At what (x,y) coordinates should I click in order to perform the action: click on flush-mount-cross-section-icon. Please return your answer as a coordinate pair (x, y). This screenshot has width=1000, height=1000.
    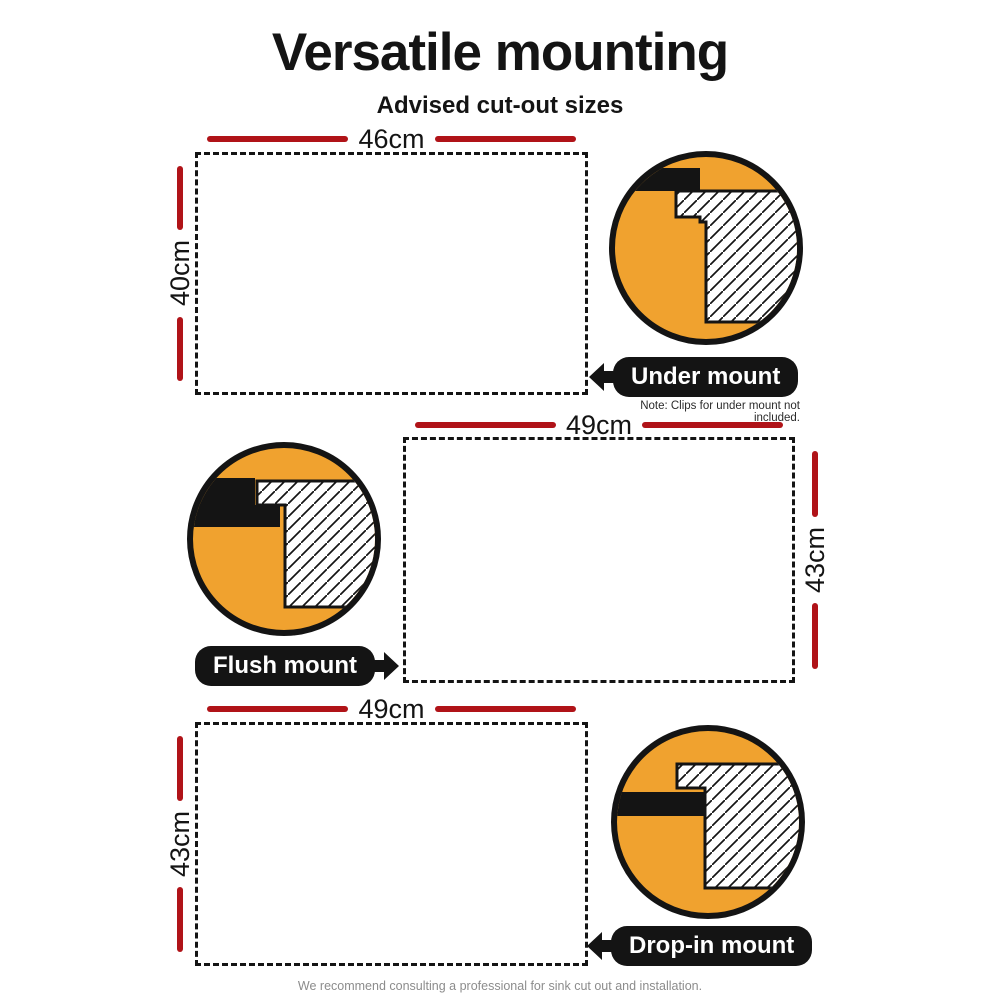
    Looking at the image, I should click on (284, 539).